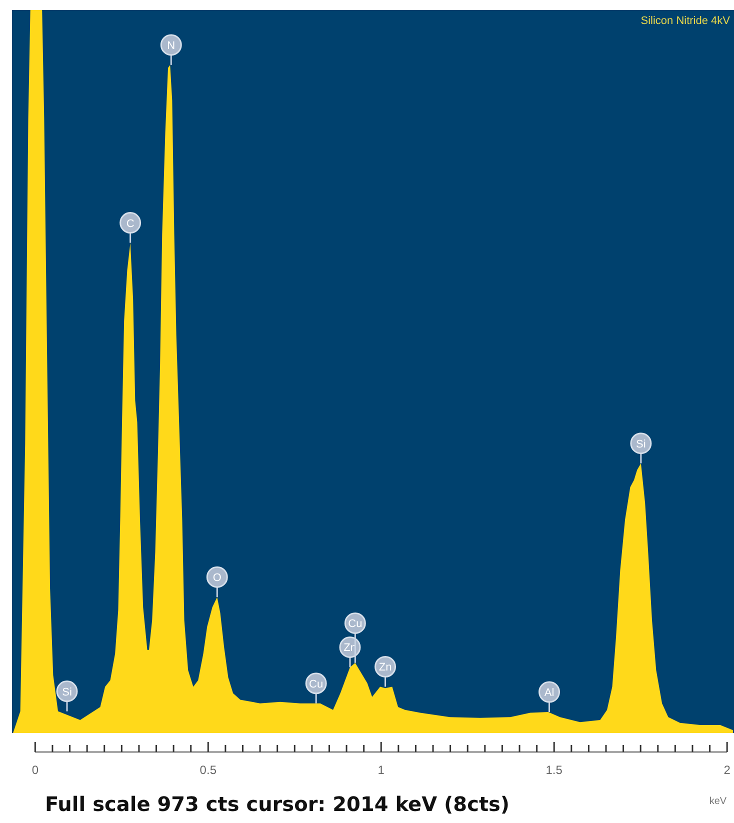 Image resolution: width=734 pixels, height=823 pixels. Describe the element at coordinates (171, 46) in the screenshot. I see `annotation: N` at that location.